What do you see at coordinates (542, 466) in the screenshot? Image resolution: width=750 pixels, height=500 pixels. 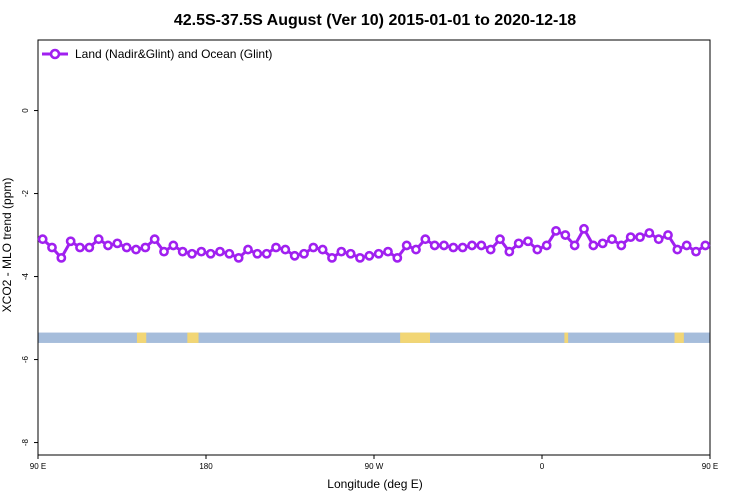 I see `x-tick-label: 0` at bounding box center [542, 466].